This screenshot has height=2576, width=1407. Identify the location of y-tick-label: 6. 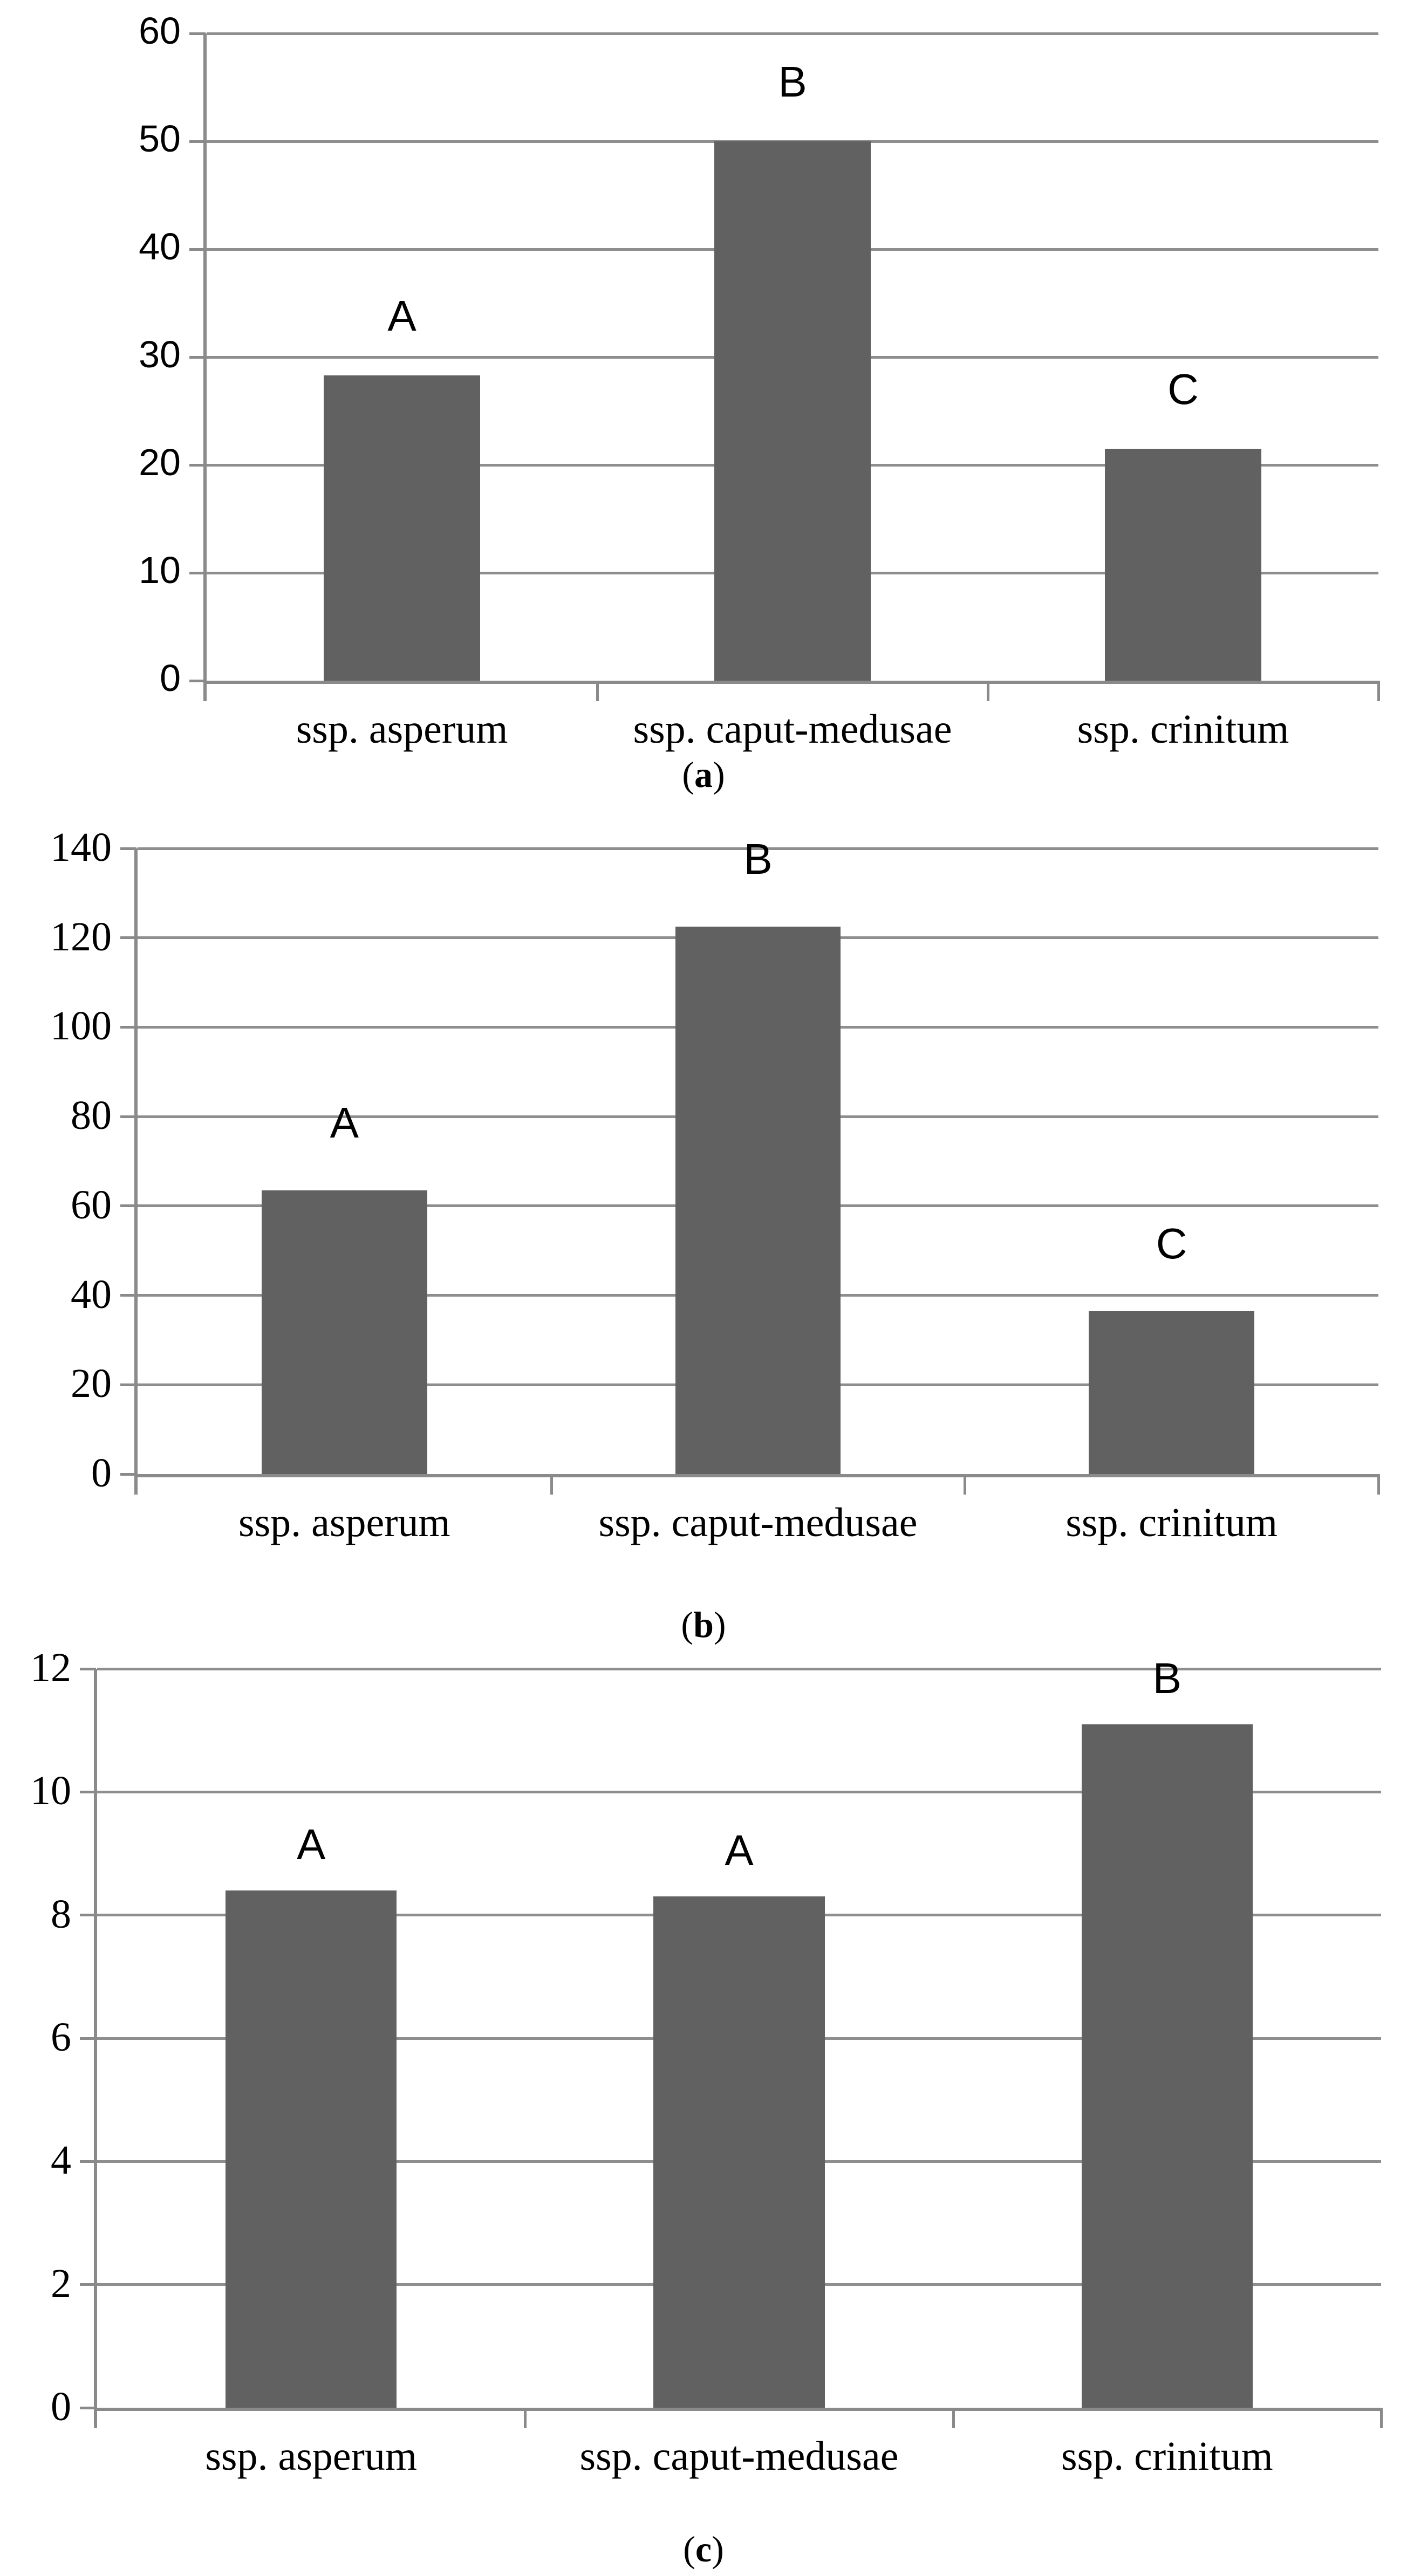
(61, 2037).